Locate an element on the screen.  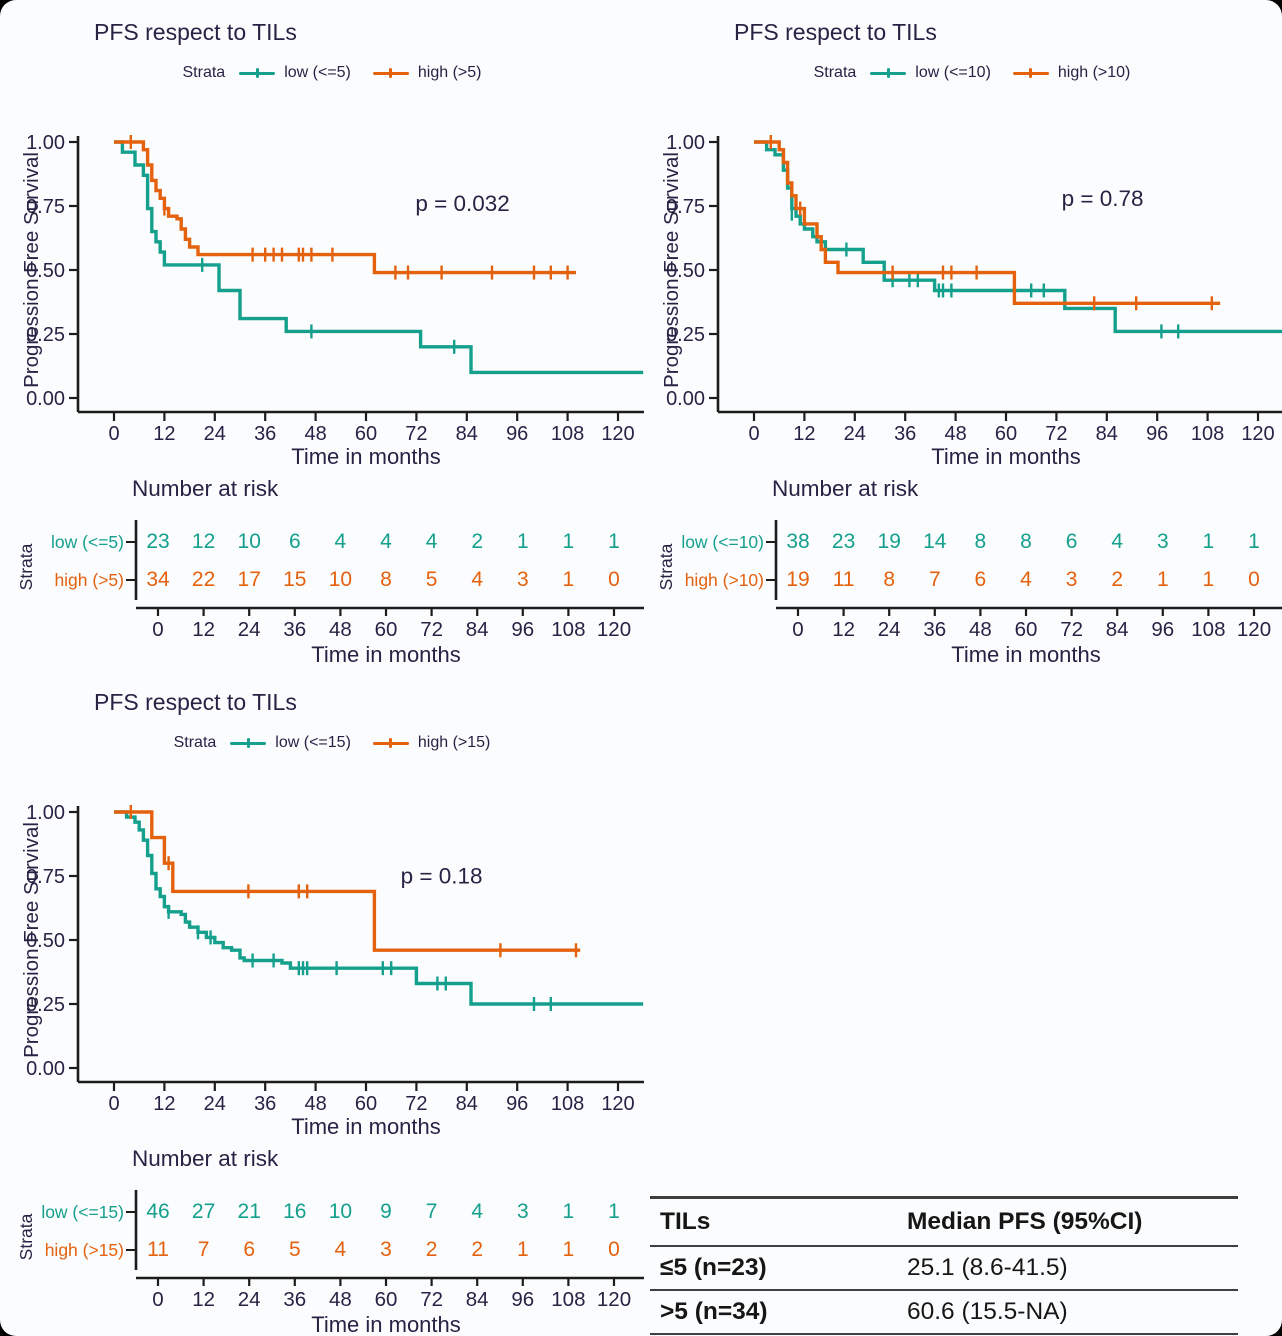
risk-count: 3 is located at coordinates (523, 1211).